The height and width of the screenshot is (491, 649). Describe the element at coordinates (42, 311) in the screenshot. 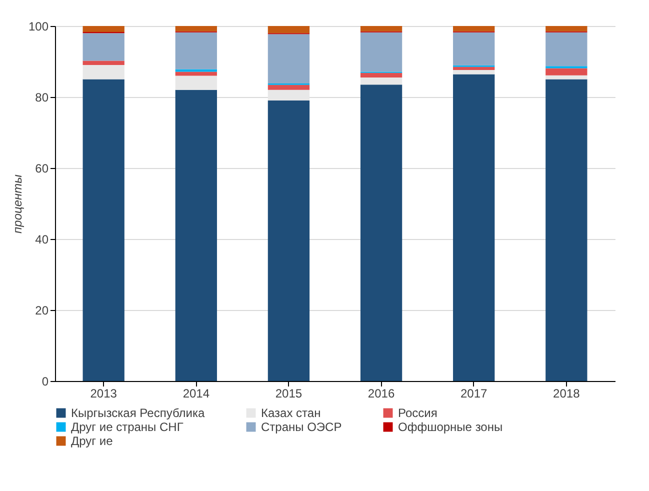

I see `y-tick-label: 20` at that location.